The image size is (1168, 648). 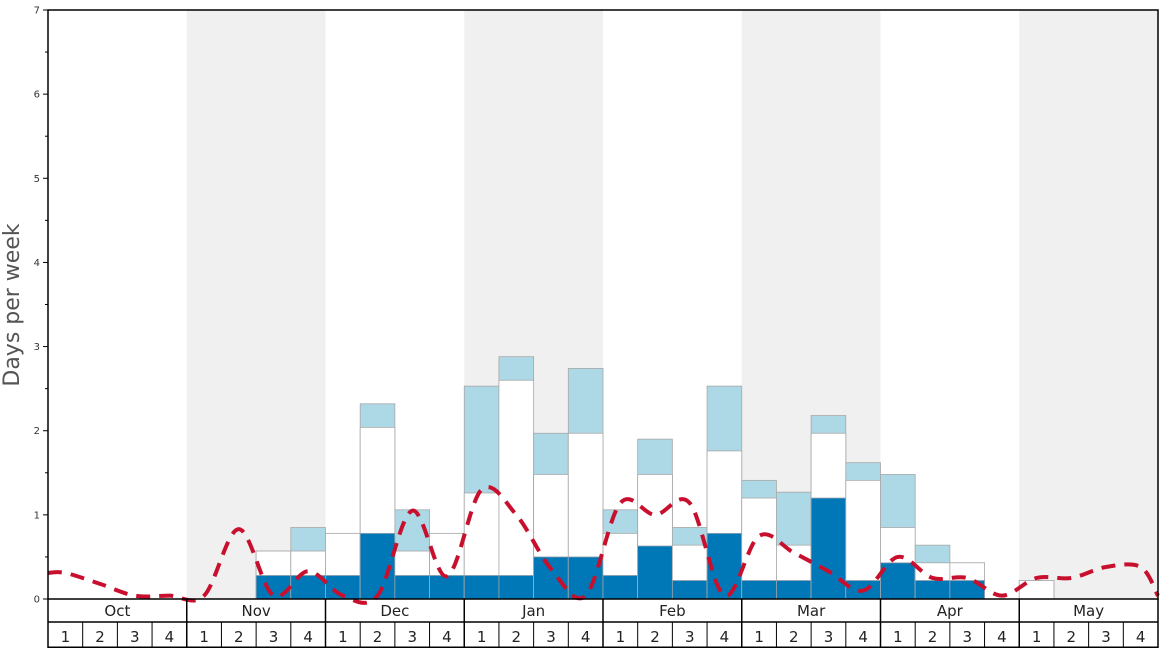 I want to click on week-label-jan-1: 1, so click(x=482, y=637).